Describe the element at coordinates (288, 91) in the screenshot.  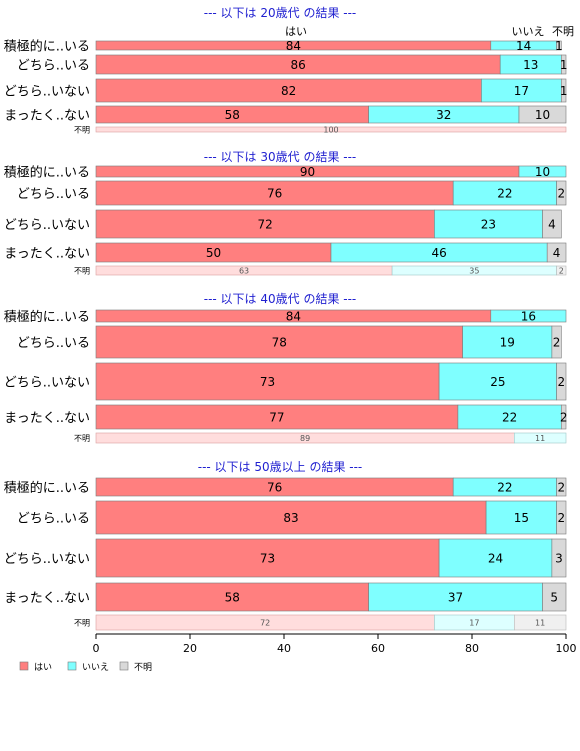
I see `data-label: 82` at that location.